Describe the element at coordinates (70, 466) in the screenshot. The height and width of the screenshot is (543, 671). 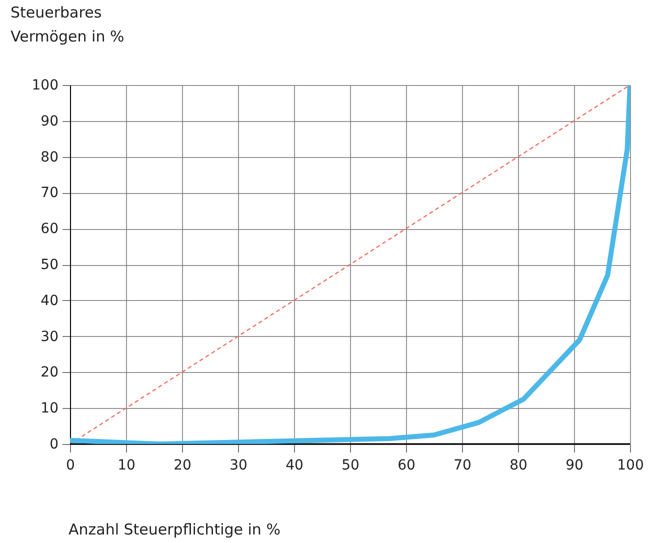
I see `x-tick-label: 0` at that location.